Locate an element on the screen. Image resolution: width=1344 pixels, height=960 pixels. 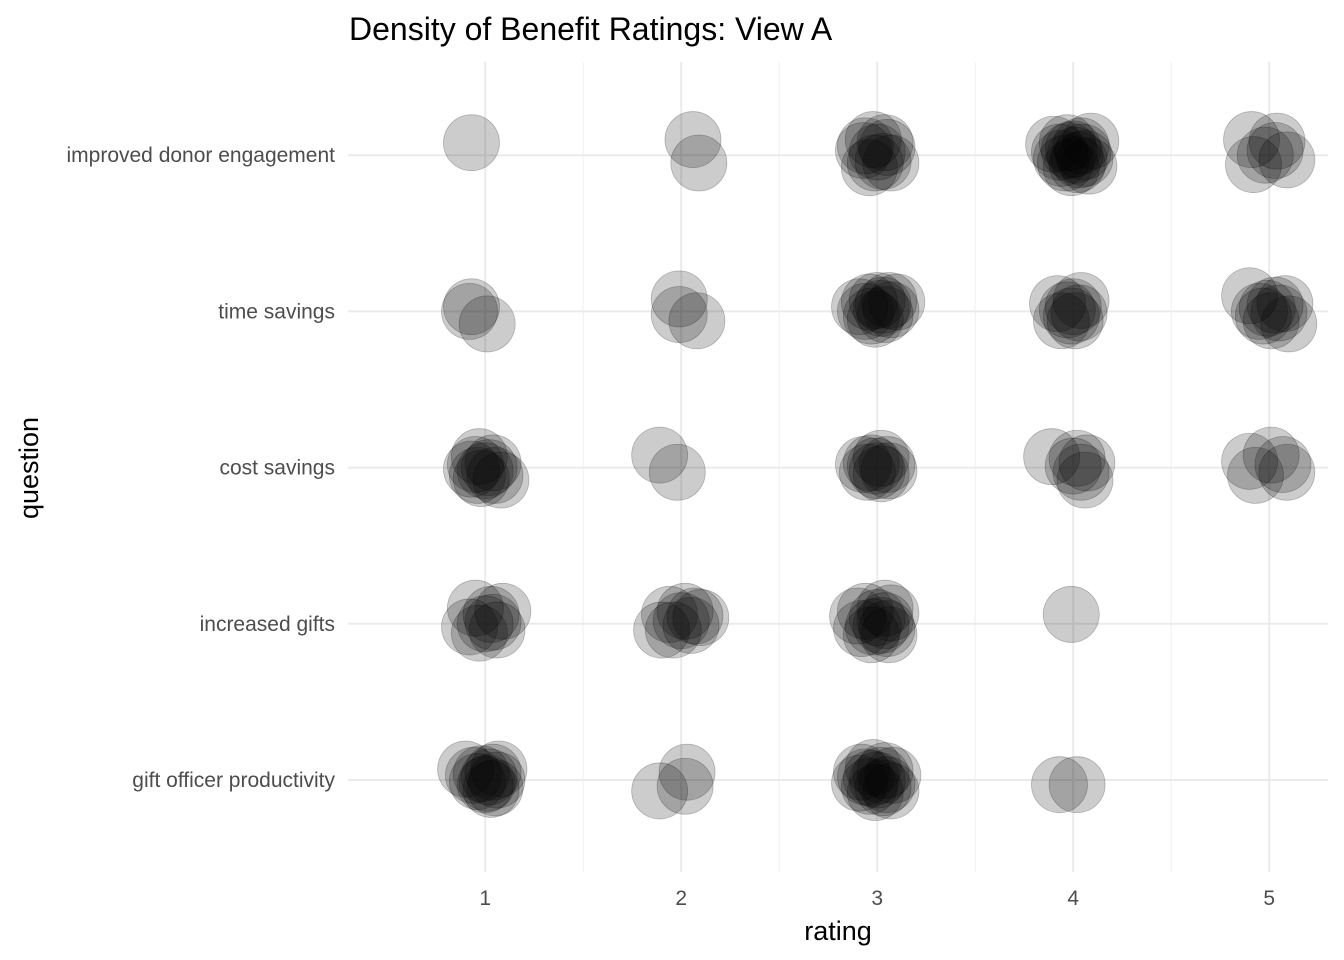
x-tick-label: 2 is located at coordinates (681, 898).